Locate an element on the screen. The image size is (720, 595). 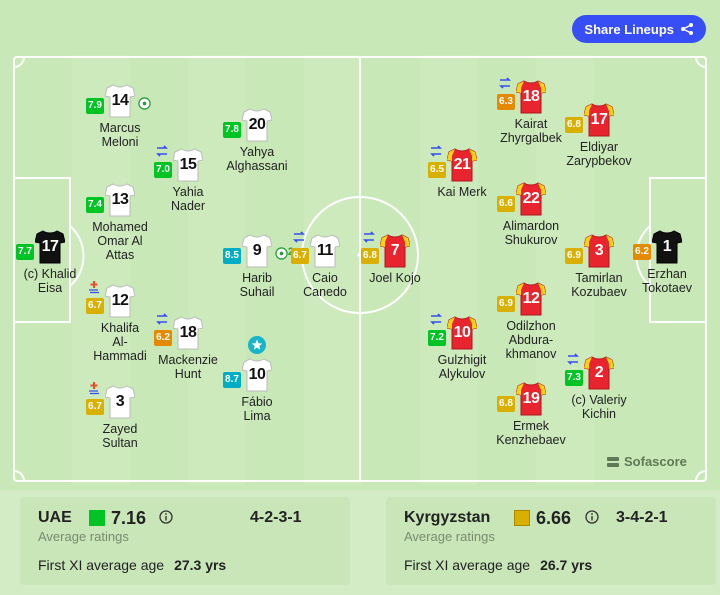
jersey: 3 6.7 is located at coordinates (110, 400).